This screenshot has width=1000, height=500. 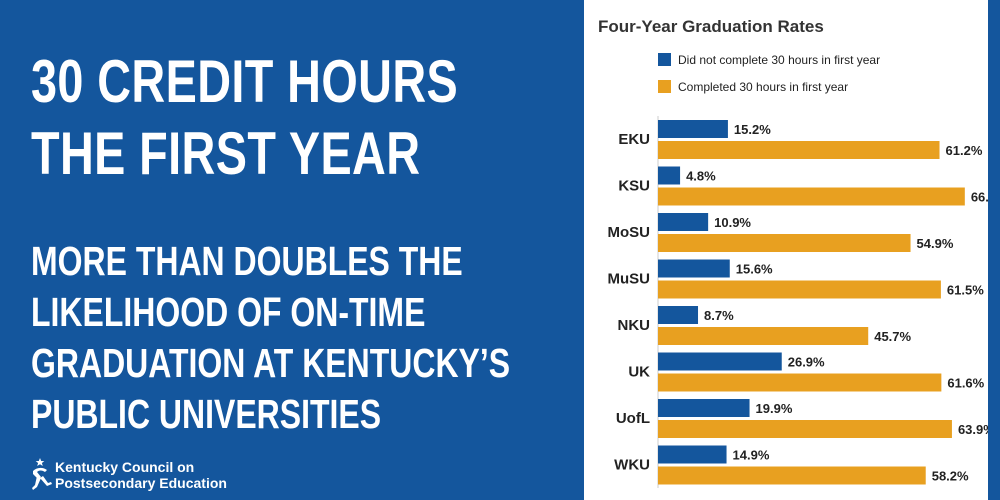 What do you see at coordinates (228, 312) in the screenshot?
I see `subheadline-line-2: LIKELIHOOD OF ON-TIME` at bounding box center [228, 312].